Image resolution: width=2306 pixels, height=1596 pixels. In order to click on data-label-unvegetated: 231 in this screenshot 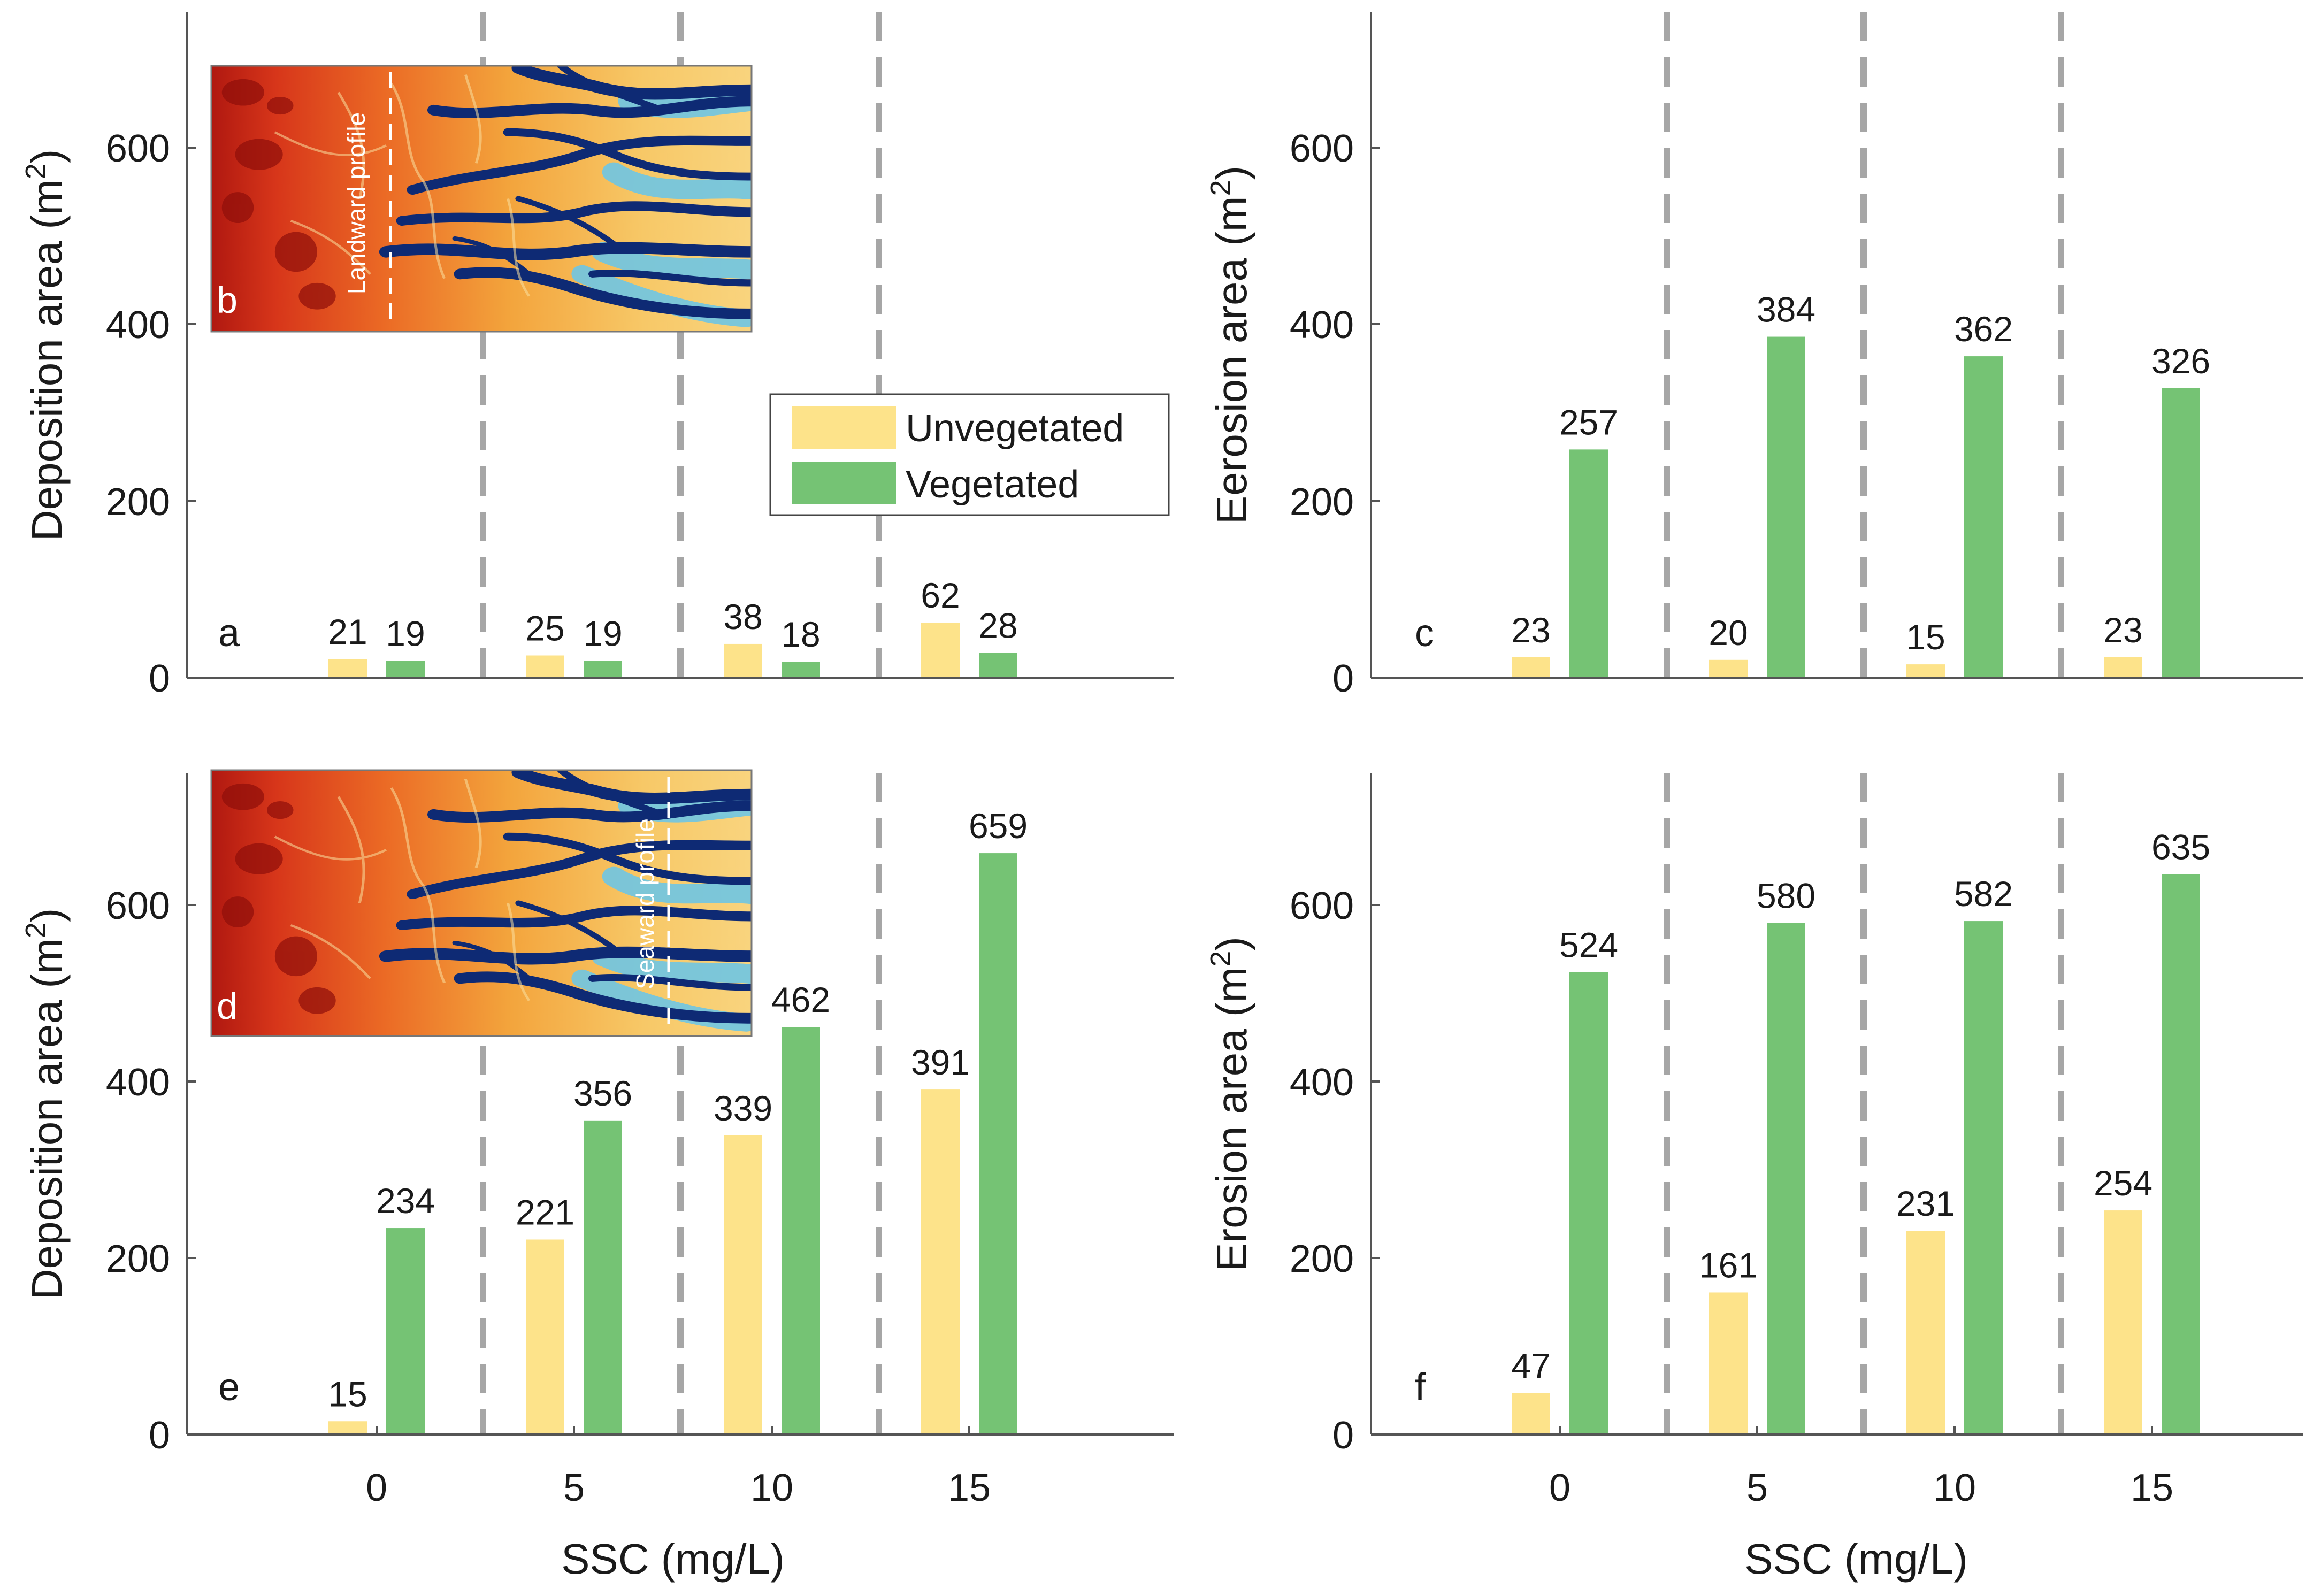, I will do `click(1925, 1203)`.